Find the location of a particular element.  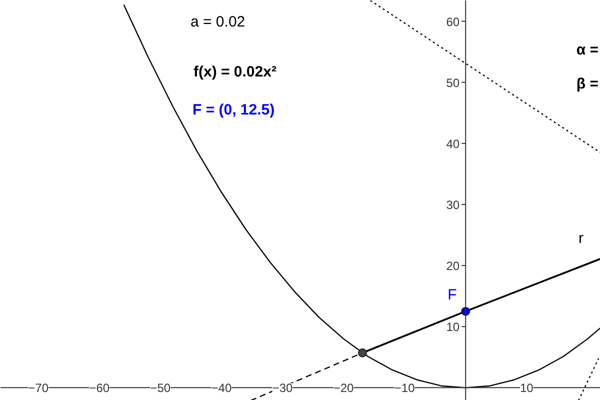

annotation: f(x) = 0.02x² is located at coordinates (235, 72).